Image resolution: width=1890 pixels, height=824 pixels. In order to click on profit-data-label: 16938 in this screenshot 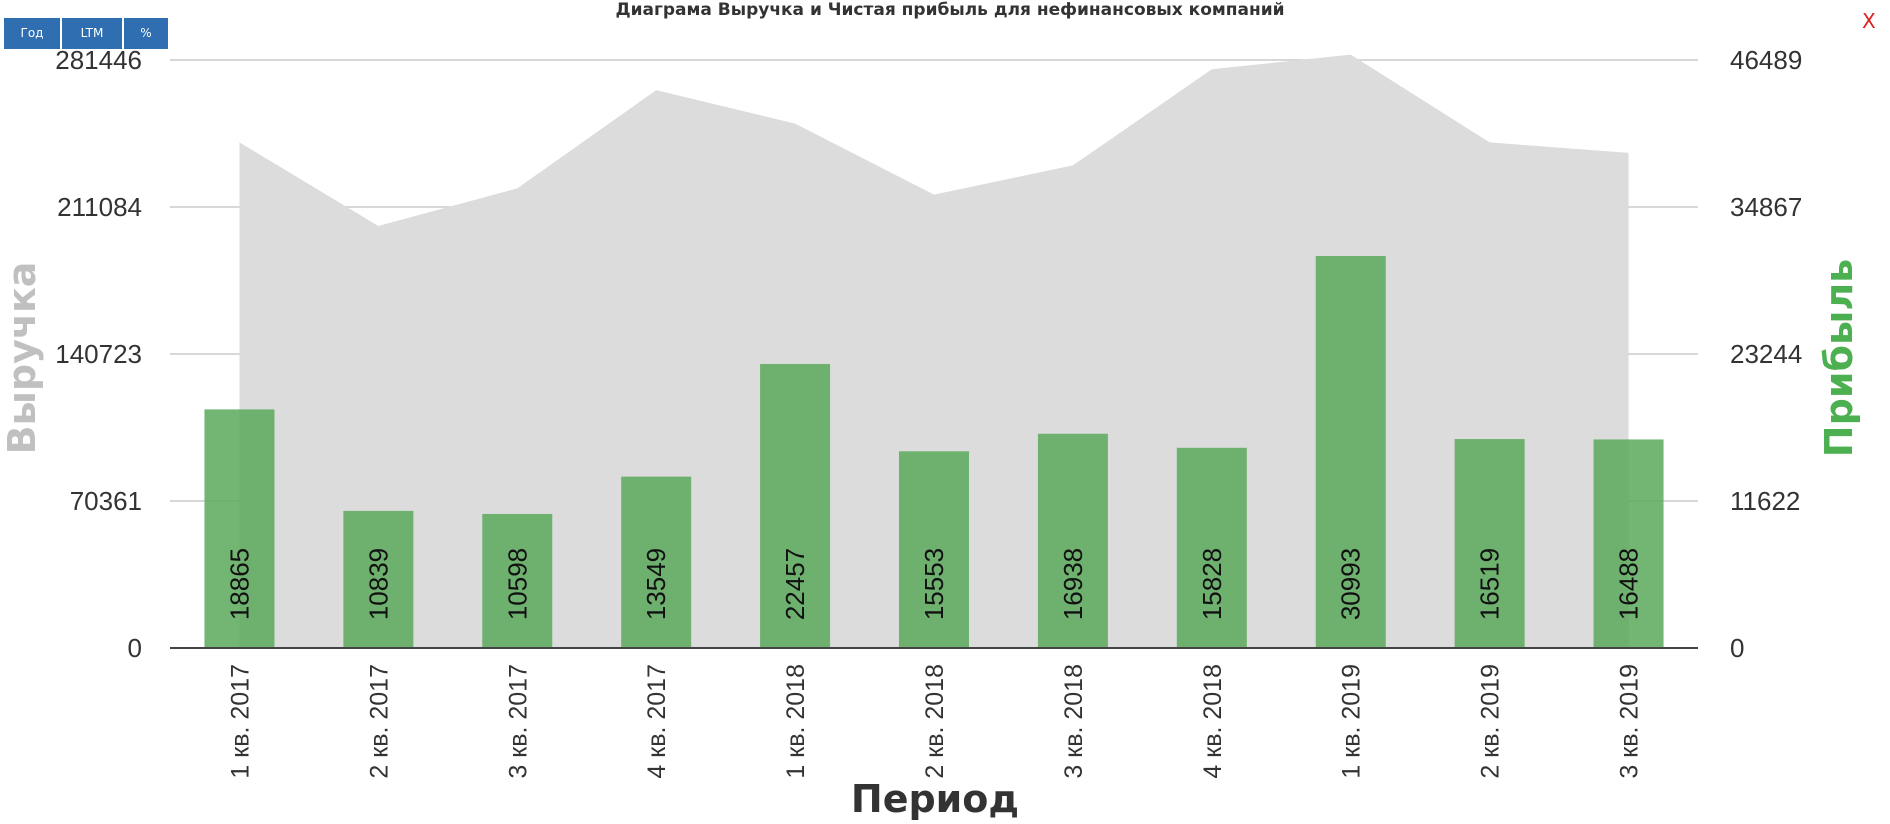, I will do `click(1073, 584)`.